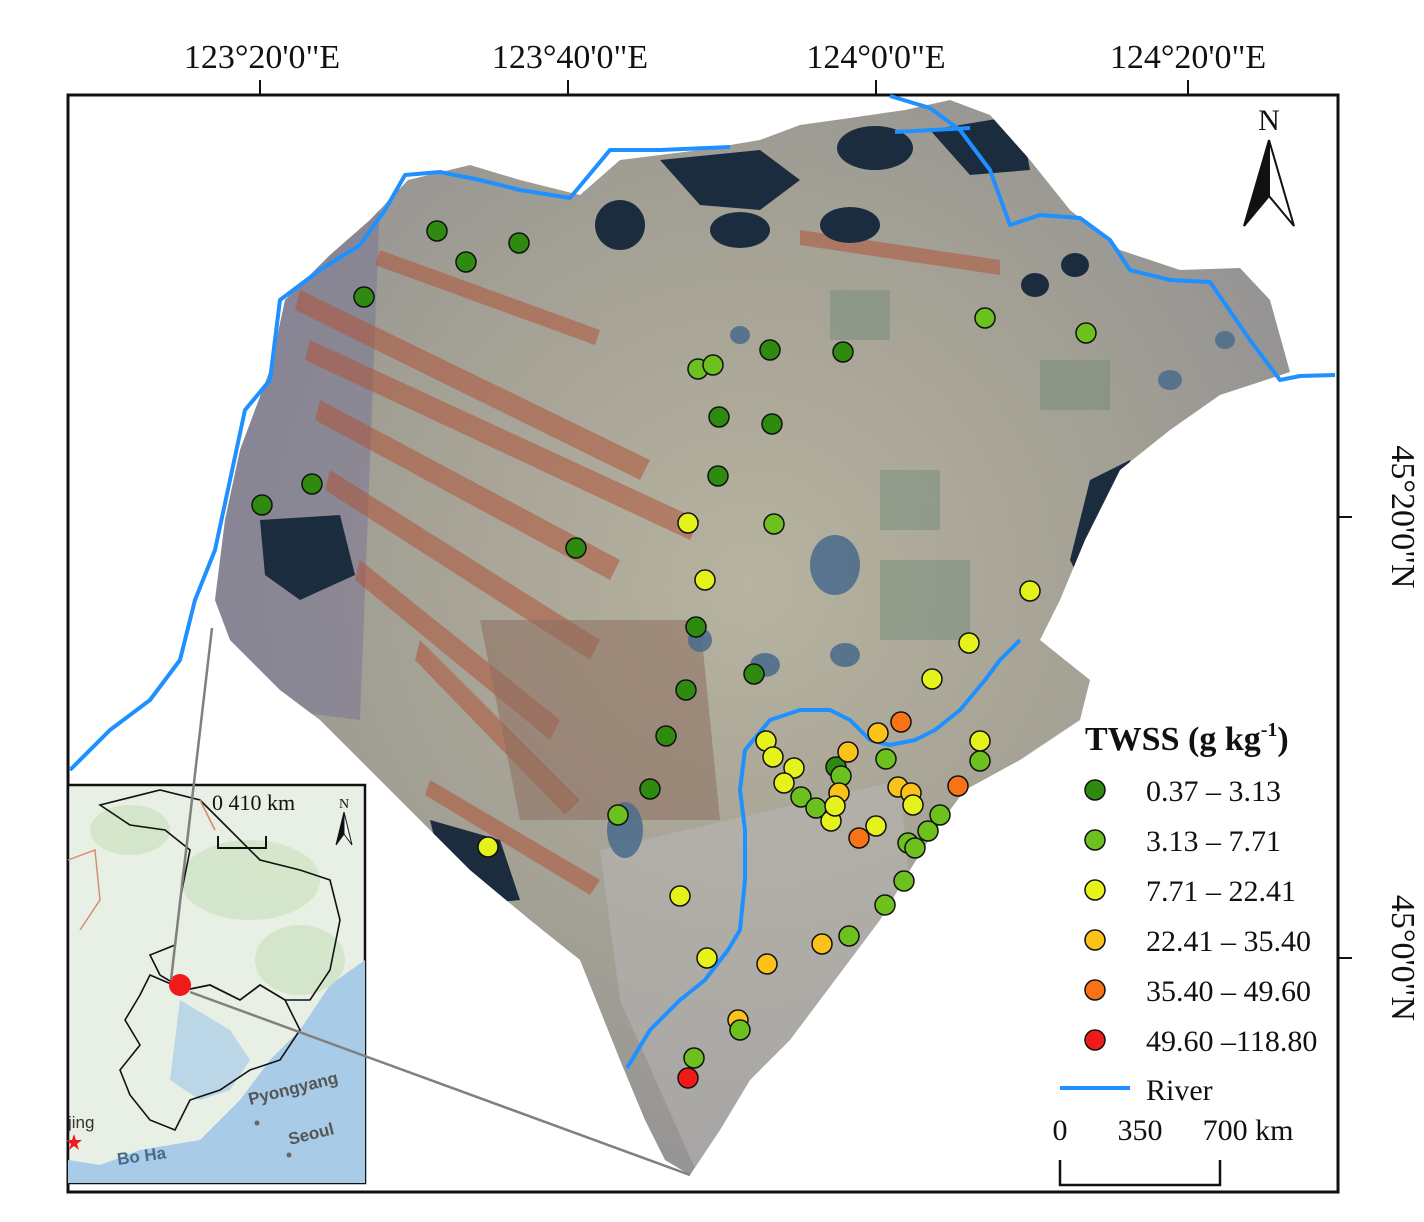 The height and width of the screenshot is (1222, 1424). I want to click on north-arrow-icon: N, so click(1269, 165).